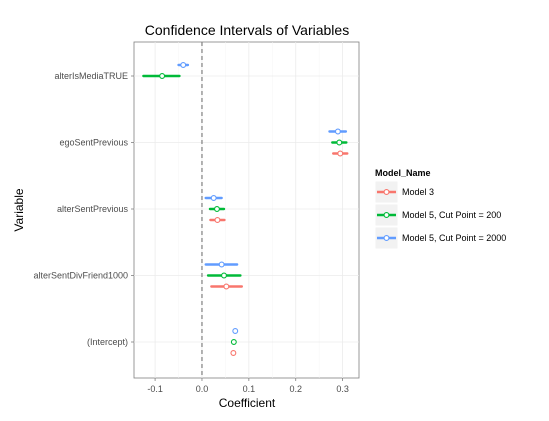 The width and height of the screenshot is (549, 421). What do you see at coordinates (80, 276) in the screenshot?
I see `y-tick-label: alterSentDivFriend1000` at bounding box center [80, 276].